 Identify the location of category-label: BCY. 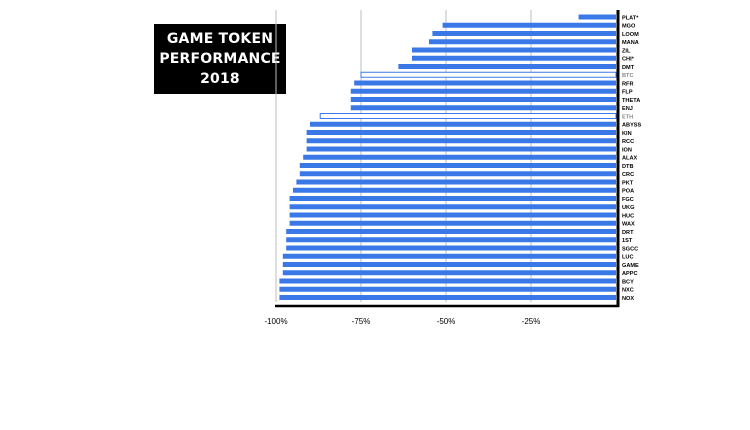
(628, 282).